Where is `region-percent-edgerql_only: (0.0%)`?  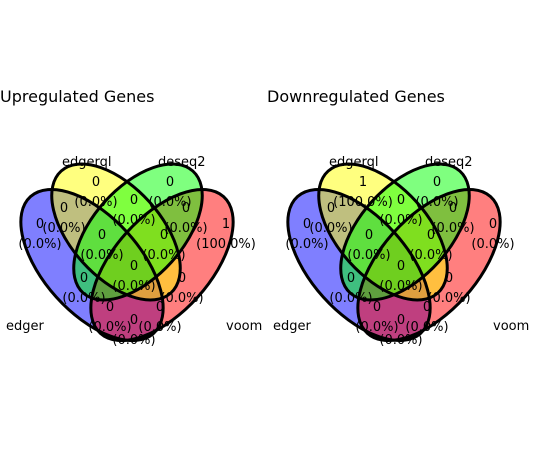 region-percent-edgerql_only: (0.0%) is located at coordinates (95, 202).